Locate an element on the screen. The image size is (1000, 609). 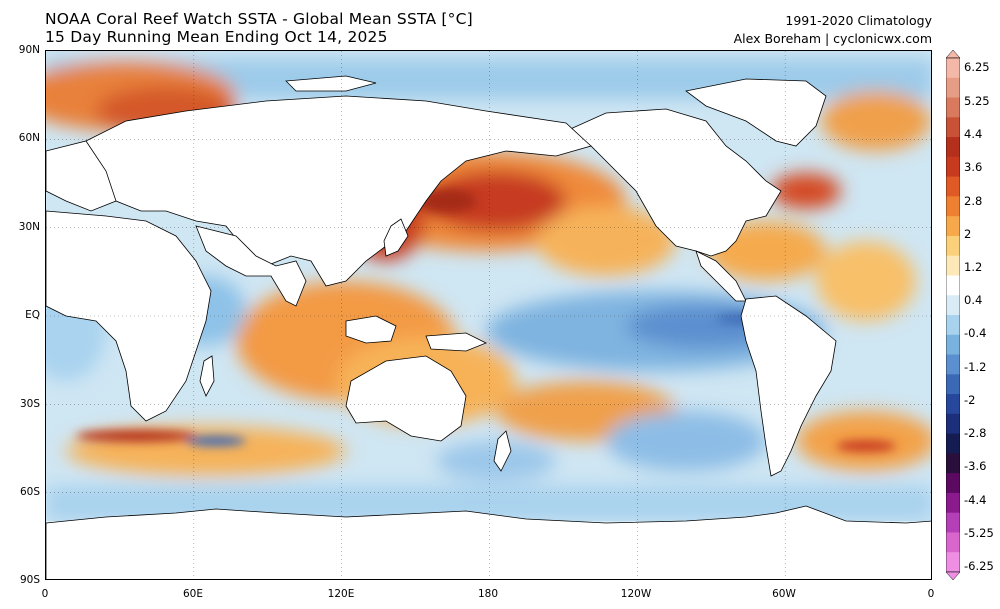
lat-label-60s: 60S is located at coordinates (29, 492).